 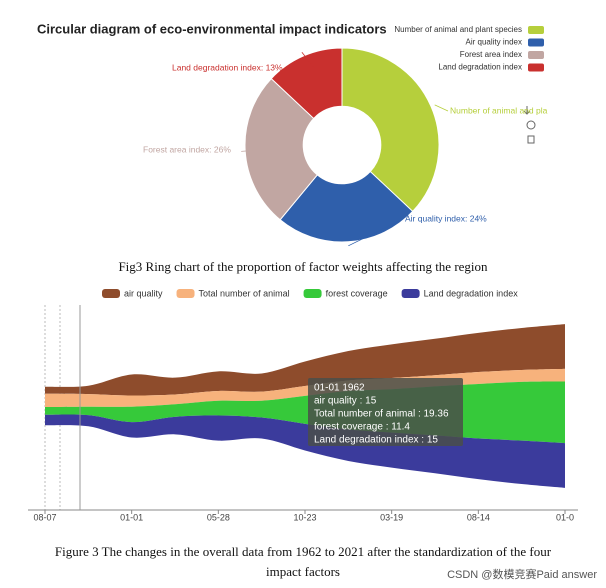 I want to click on legend-label: Forest area index, so click(x=491, y=54).